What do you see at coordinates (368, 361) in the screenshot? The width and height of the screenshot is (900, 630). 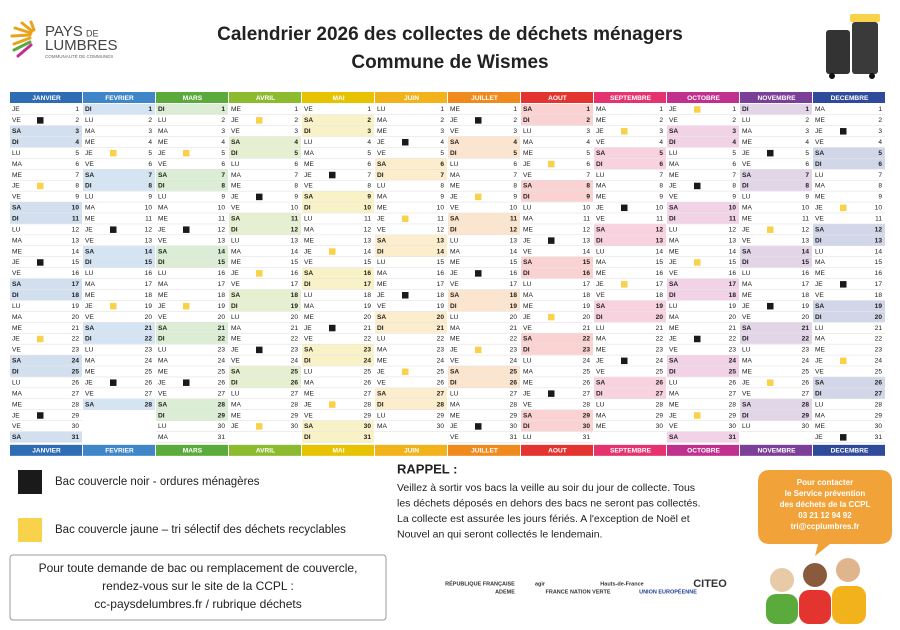 I see `day-number: 24` at bounding box center [368, 361].